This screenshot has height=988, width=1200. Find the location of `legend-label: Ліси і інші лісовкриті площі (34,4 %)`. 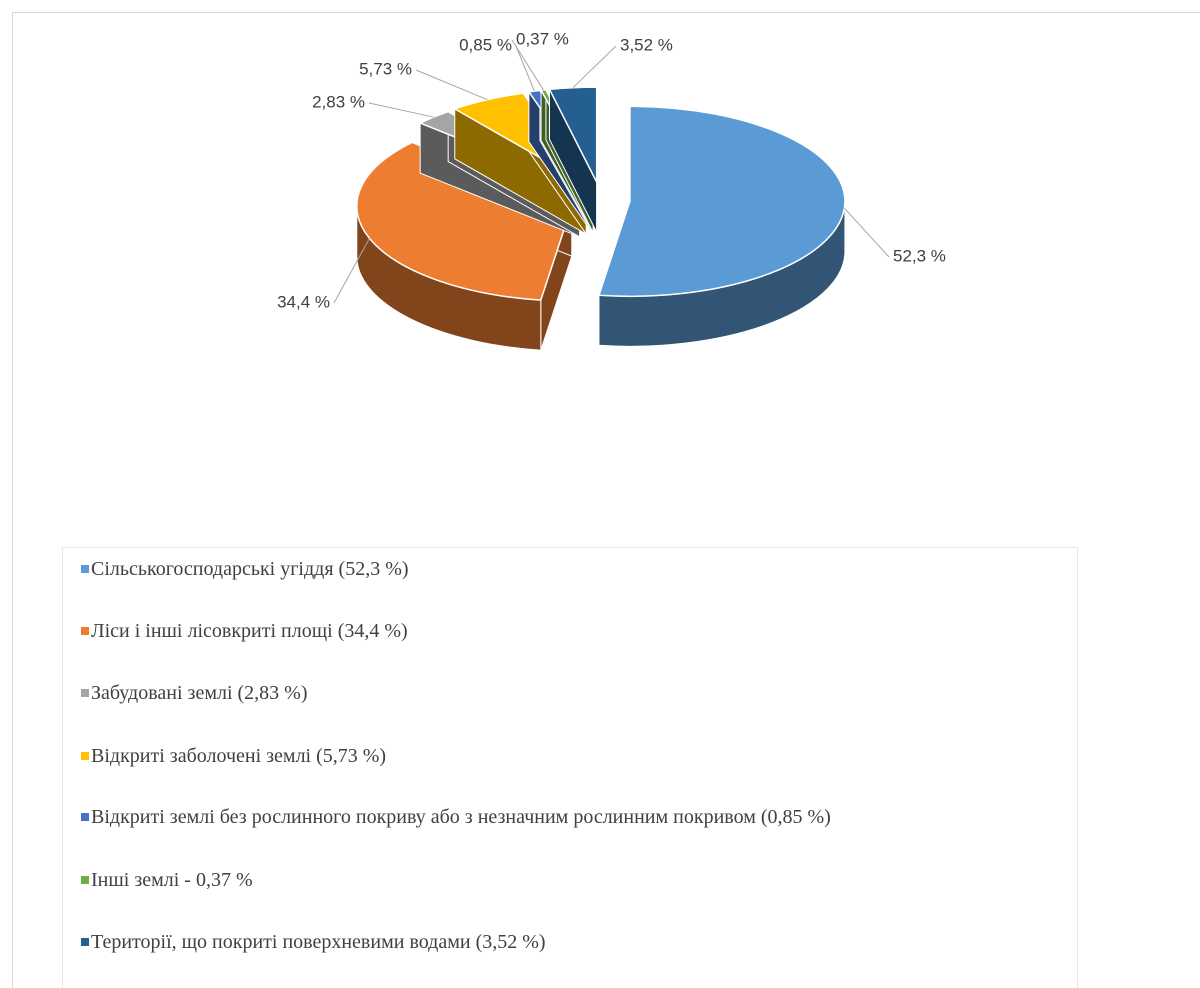

legend-label: Ліси і інші лісовкриті площі (34,4 %) is located at coordinates (249, 631).